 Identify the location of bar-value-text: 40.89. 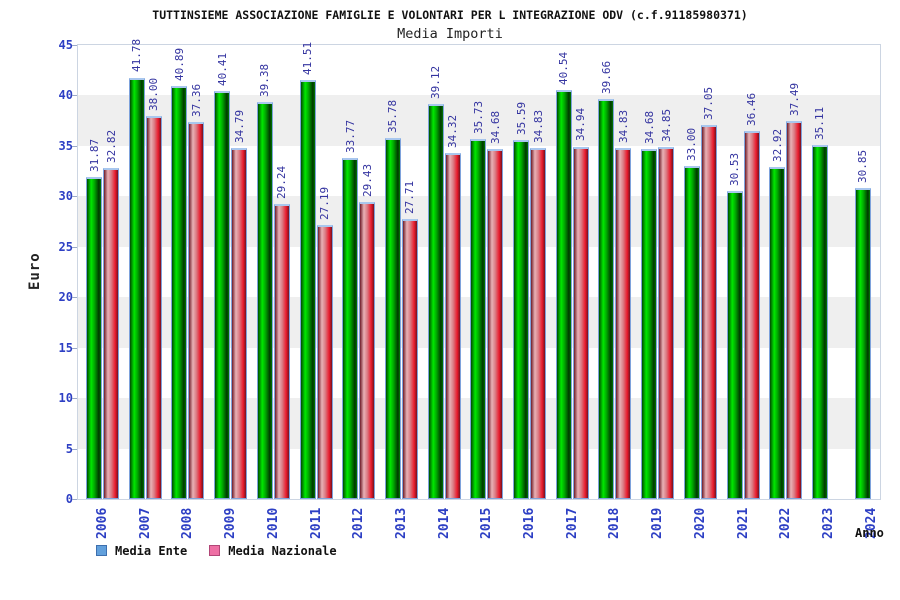
(179, 65).